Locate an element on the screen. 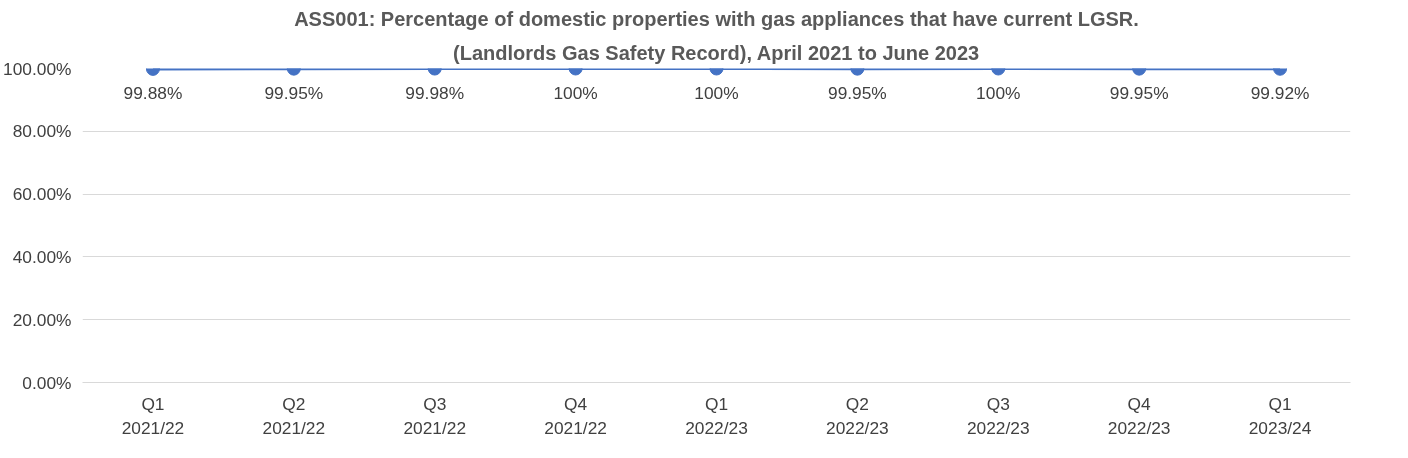 The image size is (1408, 458). y-tick-label: 100.00% is located at coordinates (37, 68).